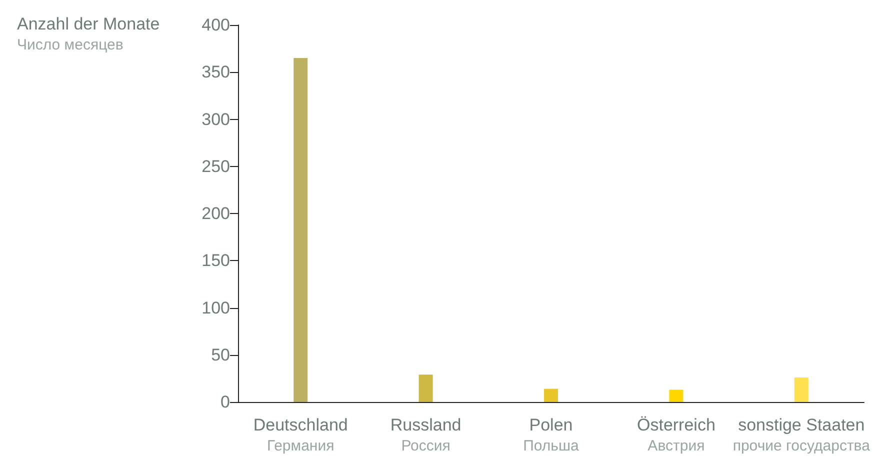  Describe the element at coordinates (426, 435) in the screenshot. I see `x-tick-label: Russland Россия` at that location.